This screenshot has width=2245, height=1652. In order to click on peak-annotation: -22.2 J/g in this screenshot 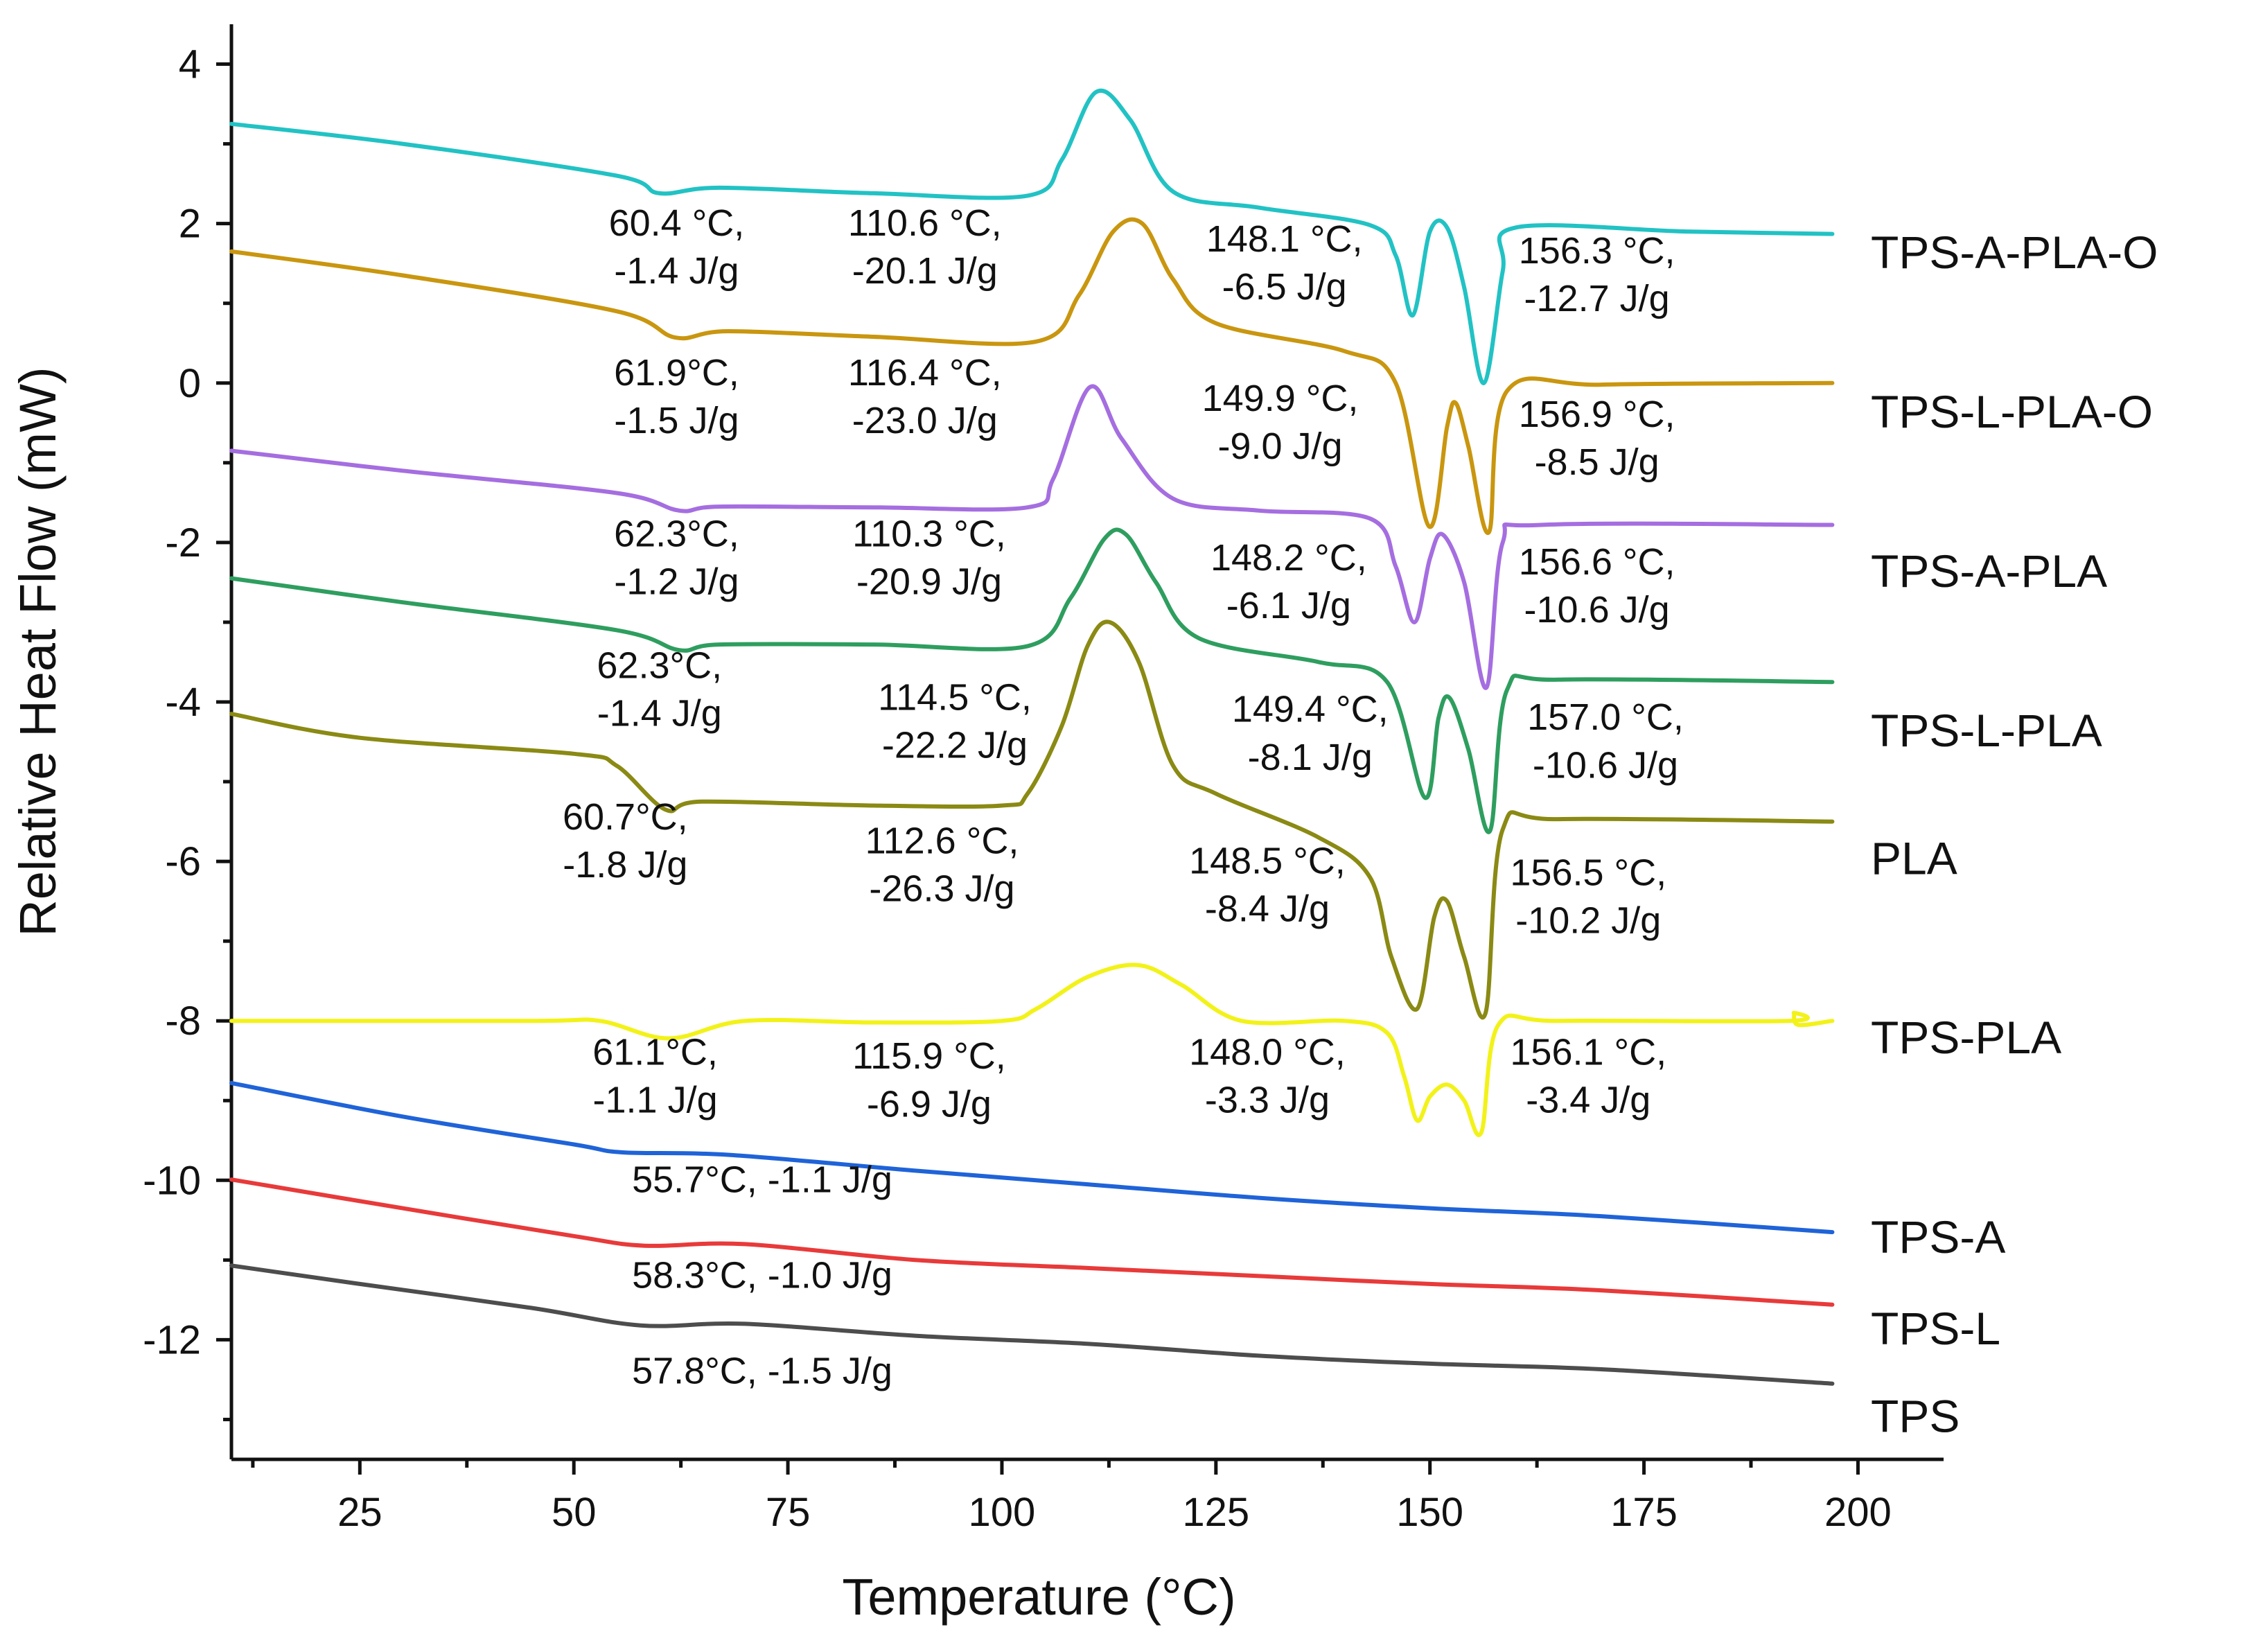, I will do `click(955, 745)`.